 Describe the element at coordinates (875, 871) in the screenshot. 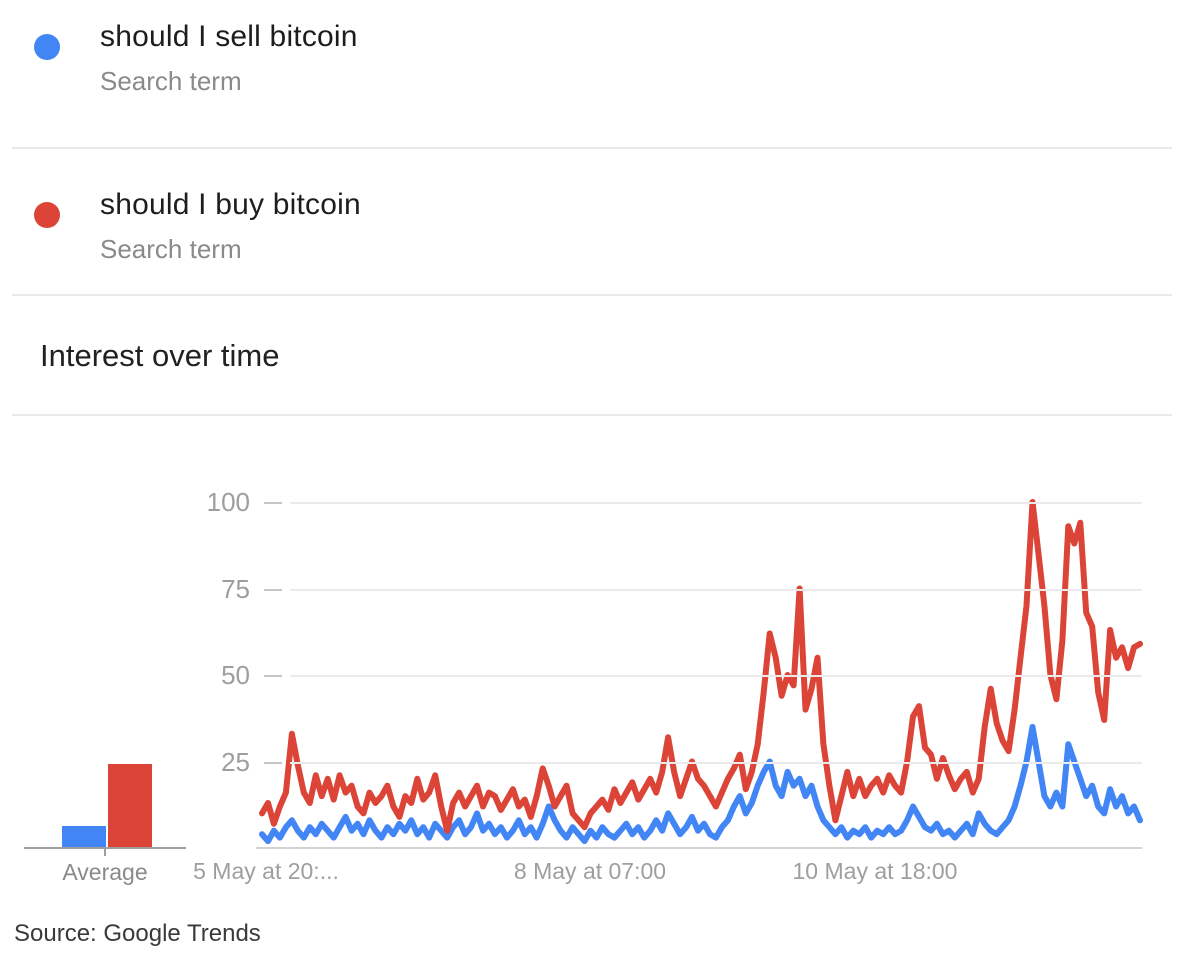

I see `x-tick-label: 10 May at 18:00` at that location.